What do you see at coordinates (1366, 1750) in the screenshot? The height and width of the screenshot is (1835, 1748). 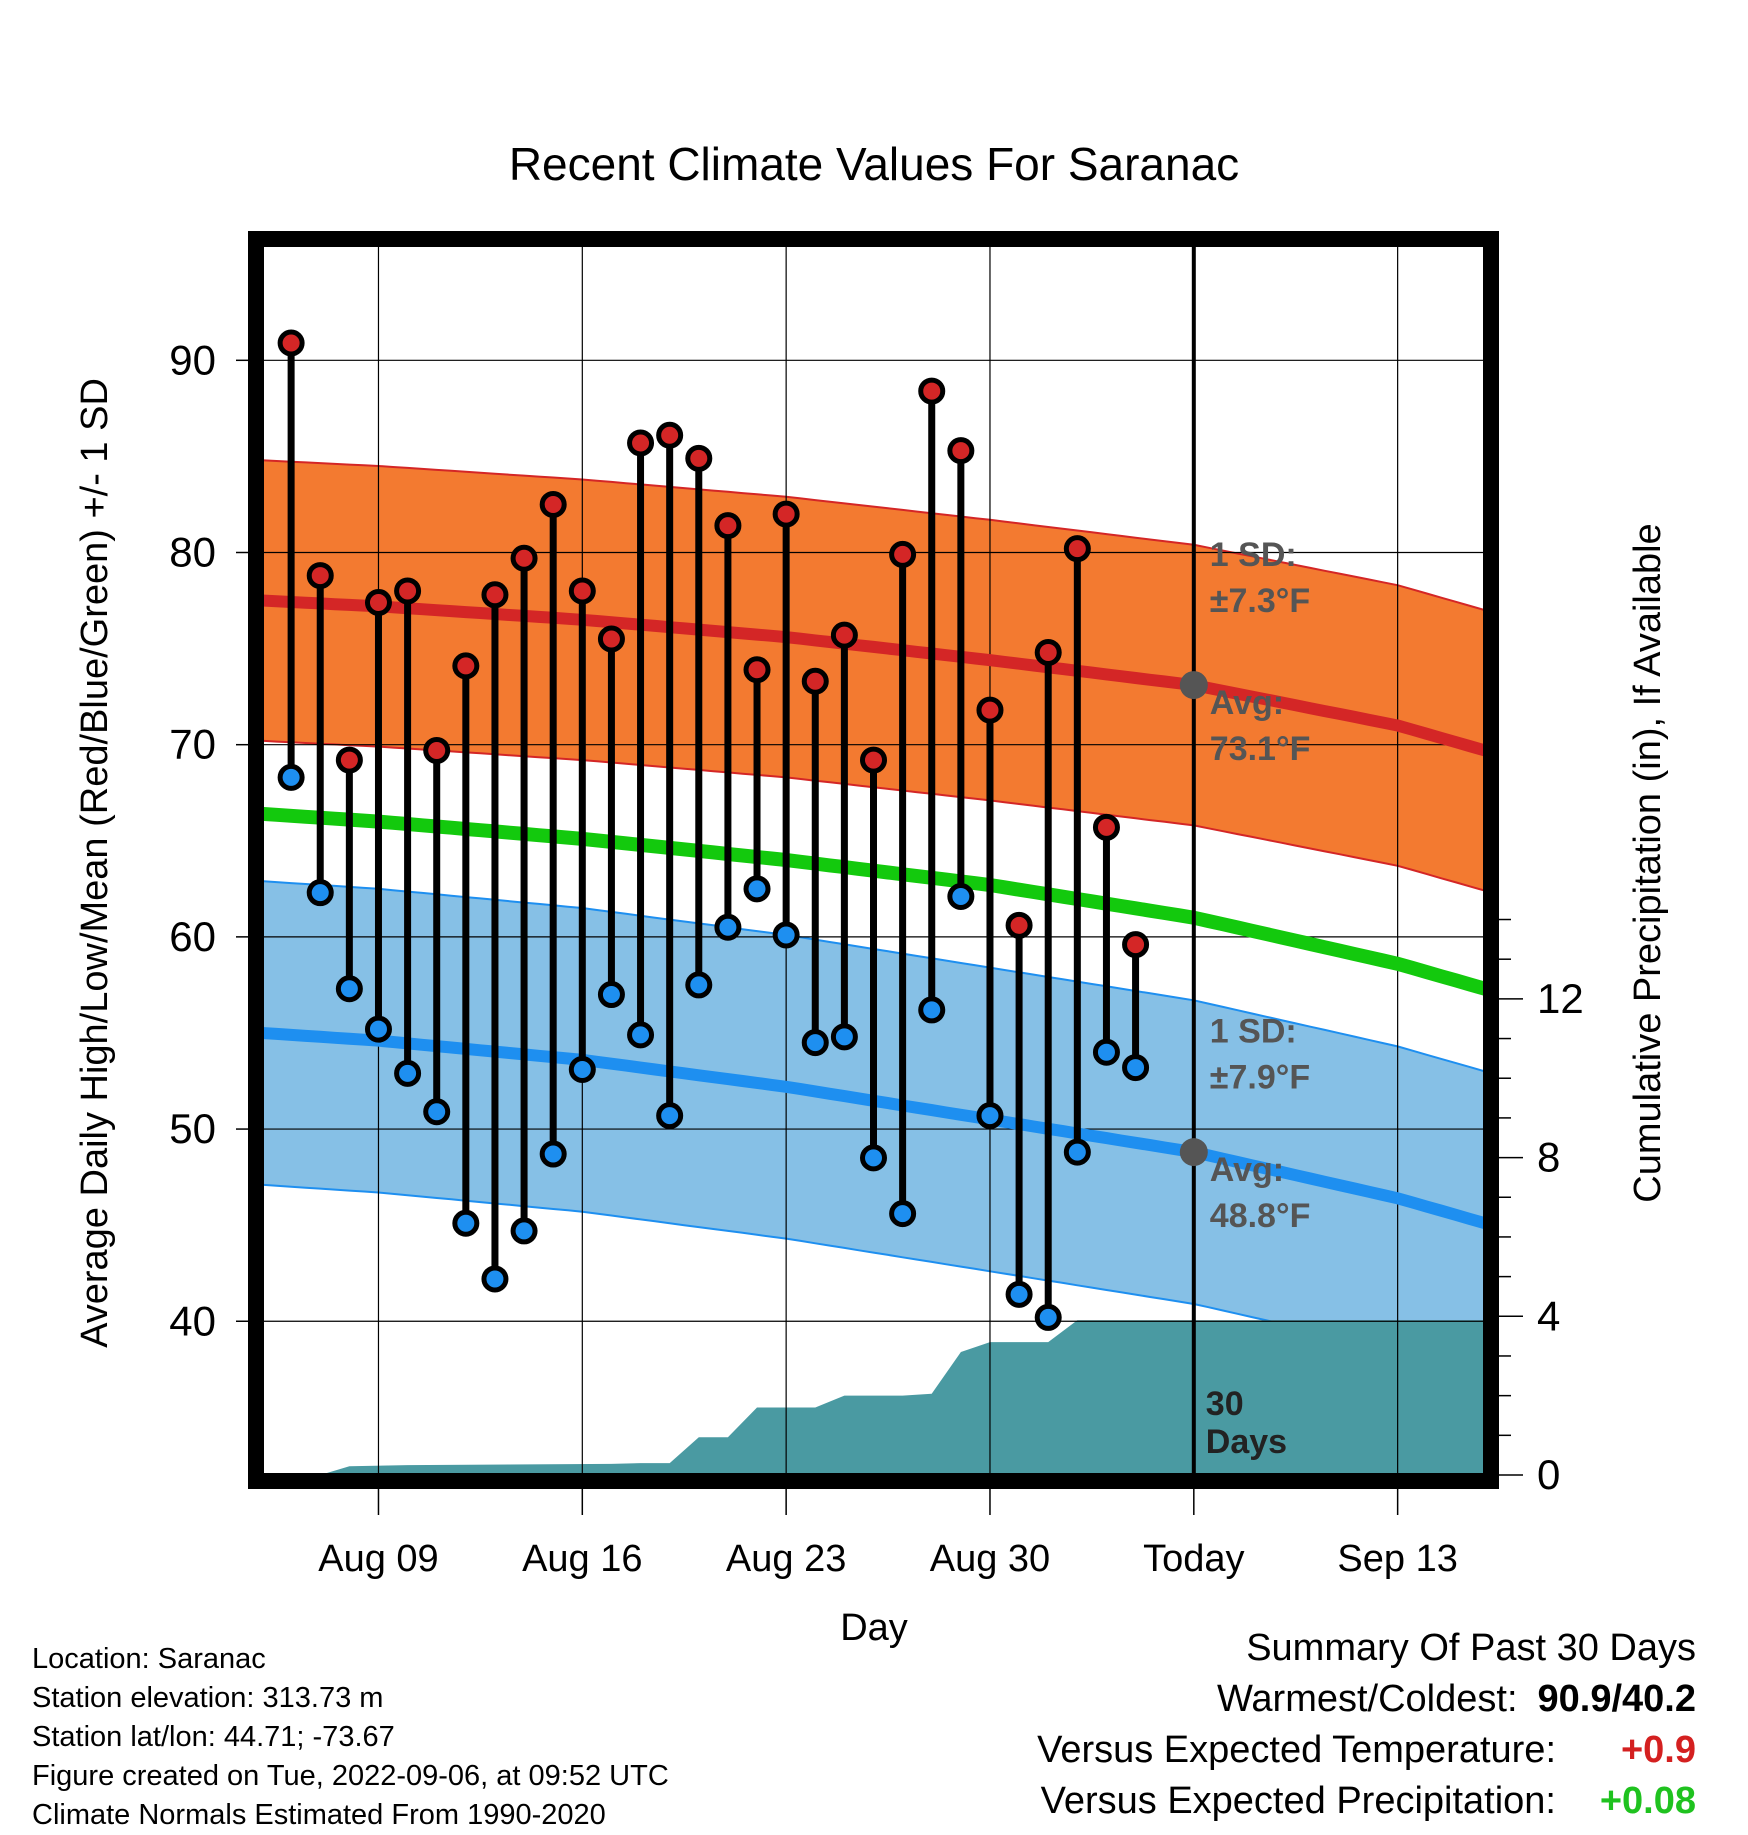 I see `summary-temp-row: Versus Expected Temperature: +0.9` at bounding box center [1366, 1750].